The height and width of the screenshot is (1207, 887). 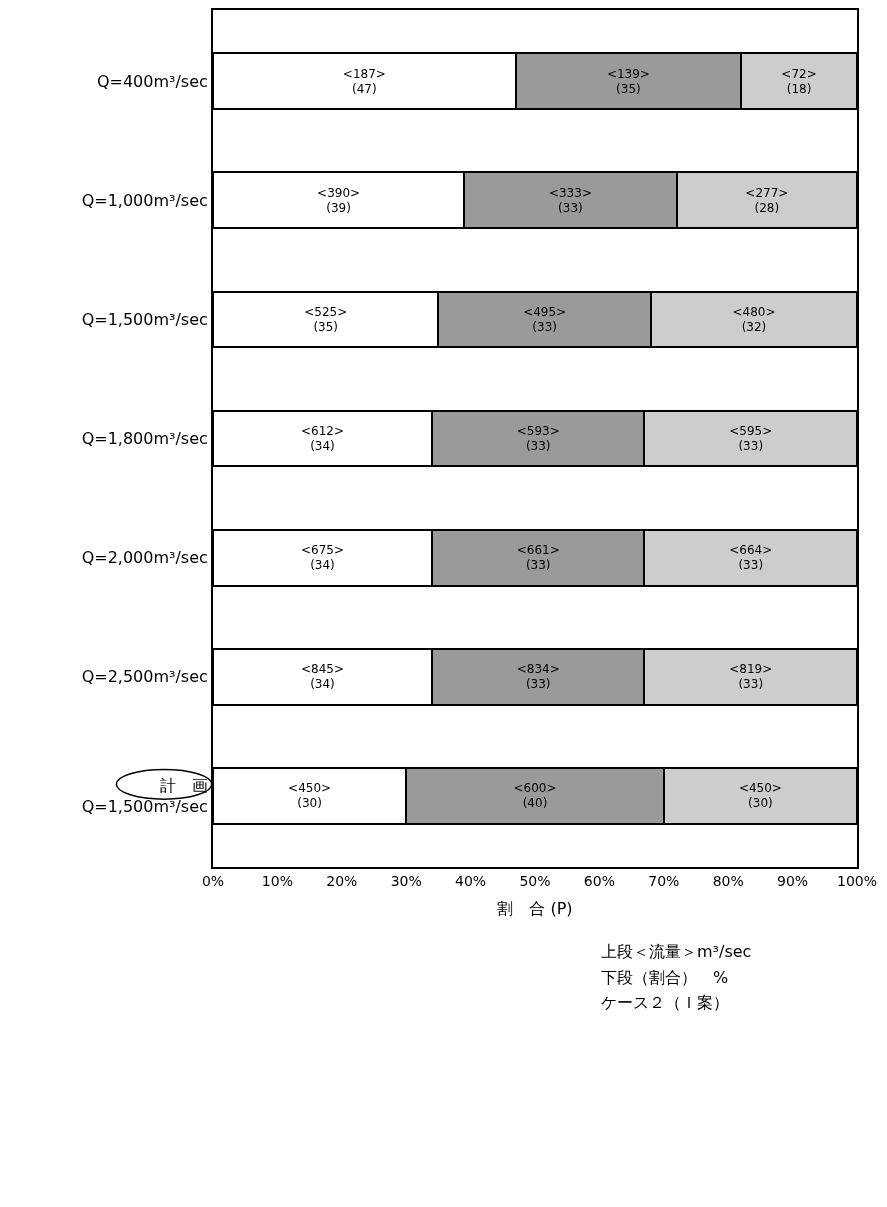 What do you see at coordinates (535, 880) in the screenshot?
I see `x-tick-label: 50%` at bounding box center [535, 880].